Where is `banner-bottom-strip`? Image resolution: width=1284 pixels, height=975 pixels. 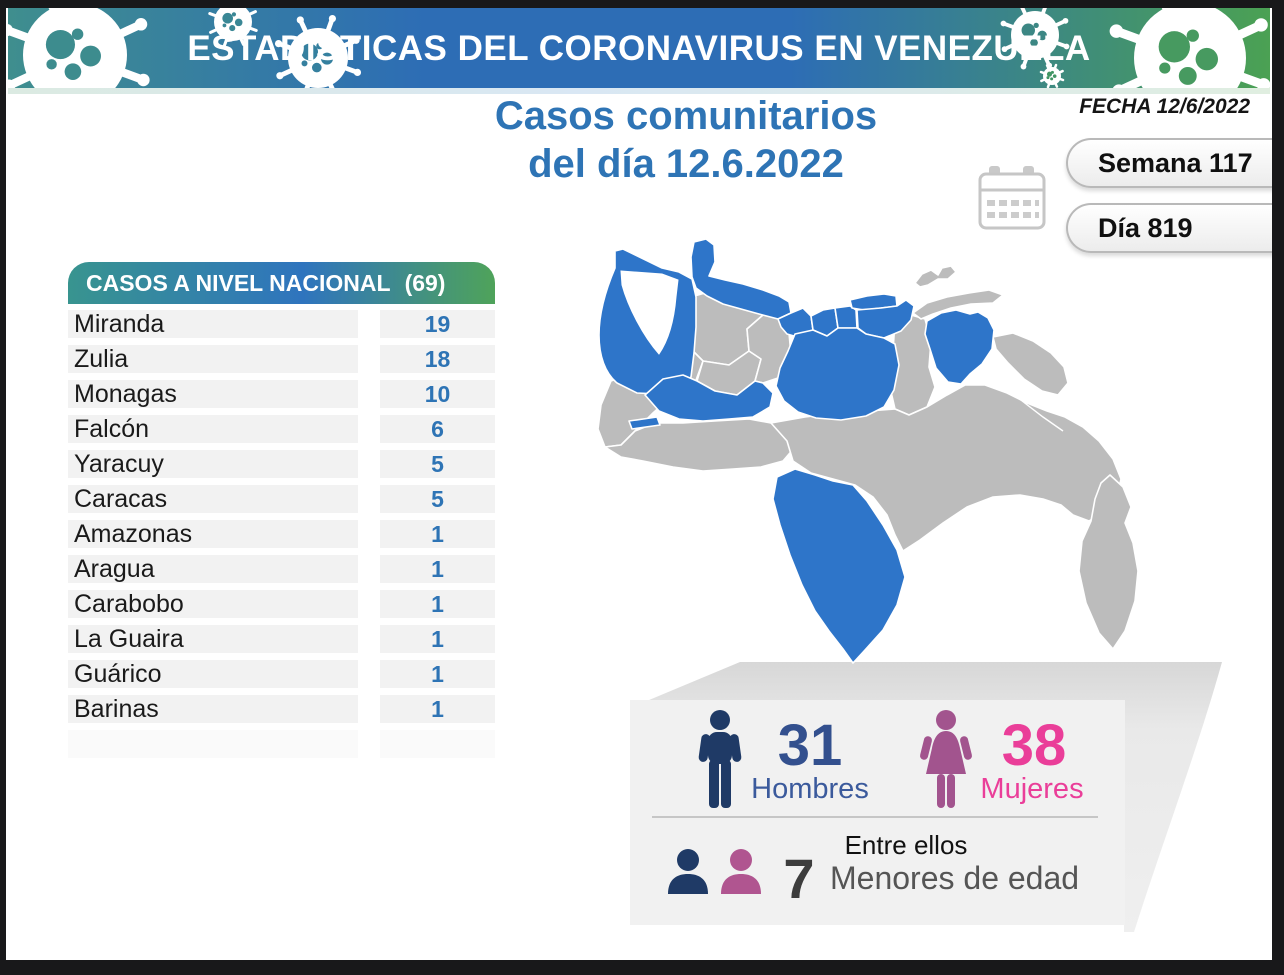 banner-bottom-strip is located at coordinates (639, 91).